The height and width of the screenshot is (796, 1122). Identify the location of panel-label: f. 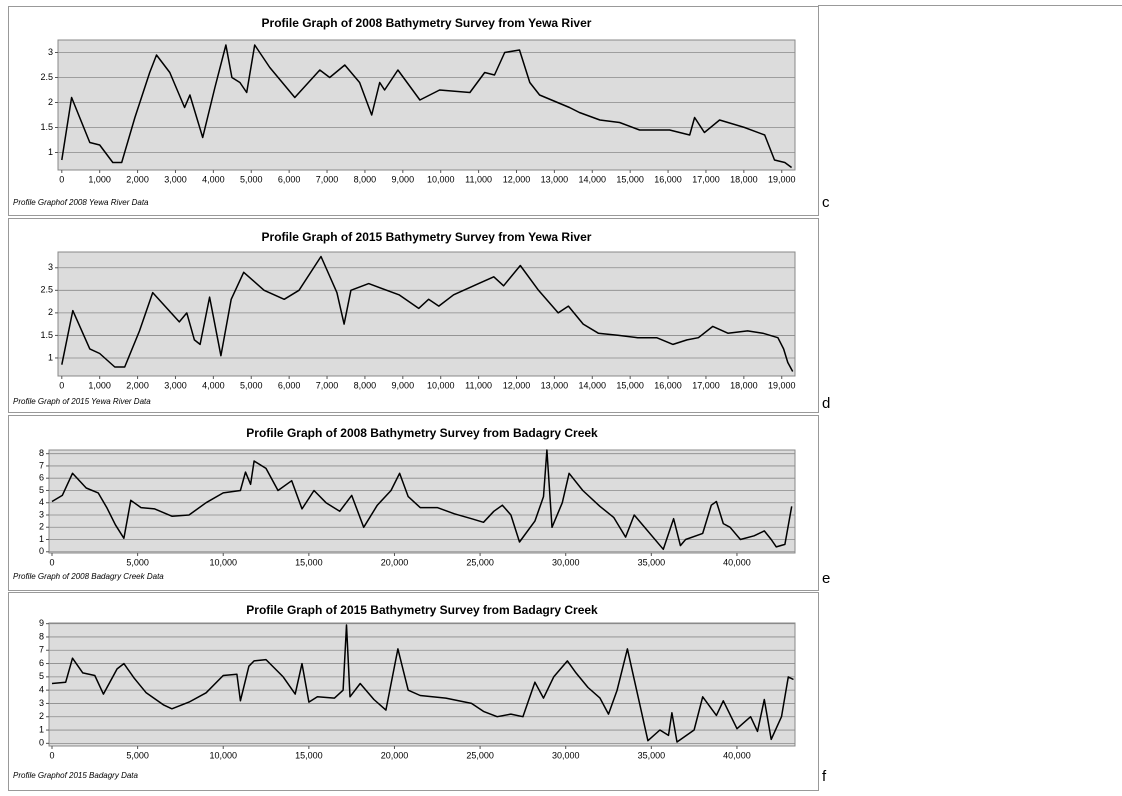
(824, 776).